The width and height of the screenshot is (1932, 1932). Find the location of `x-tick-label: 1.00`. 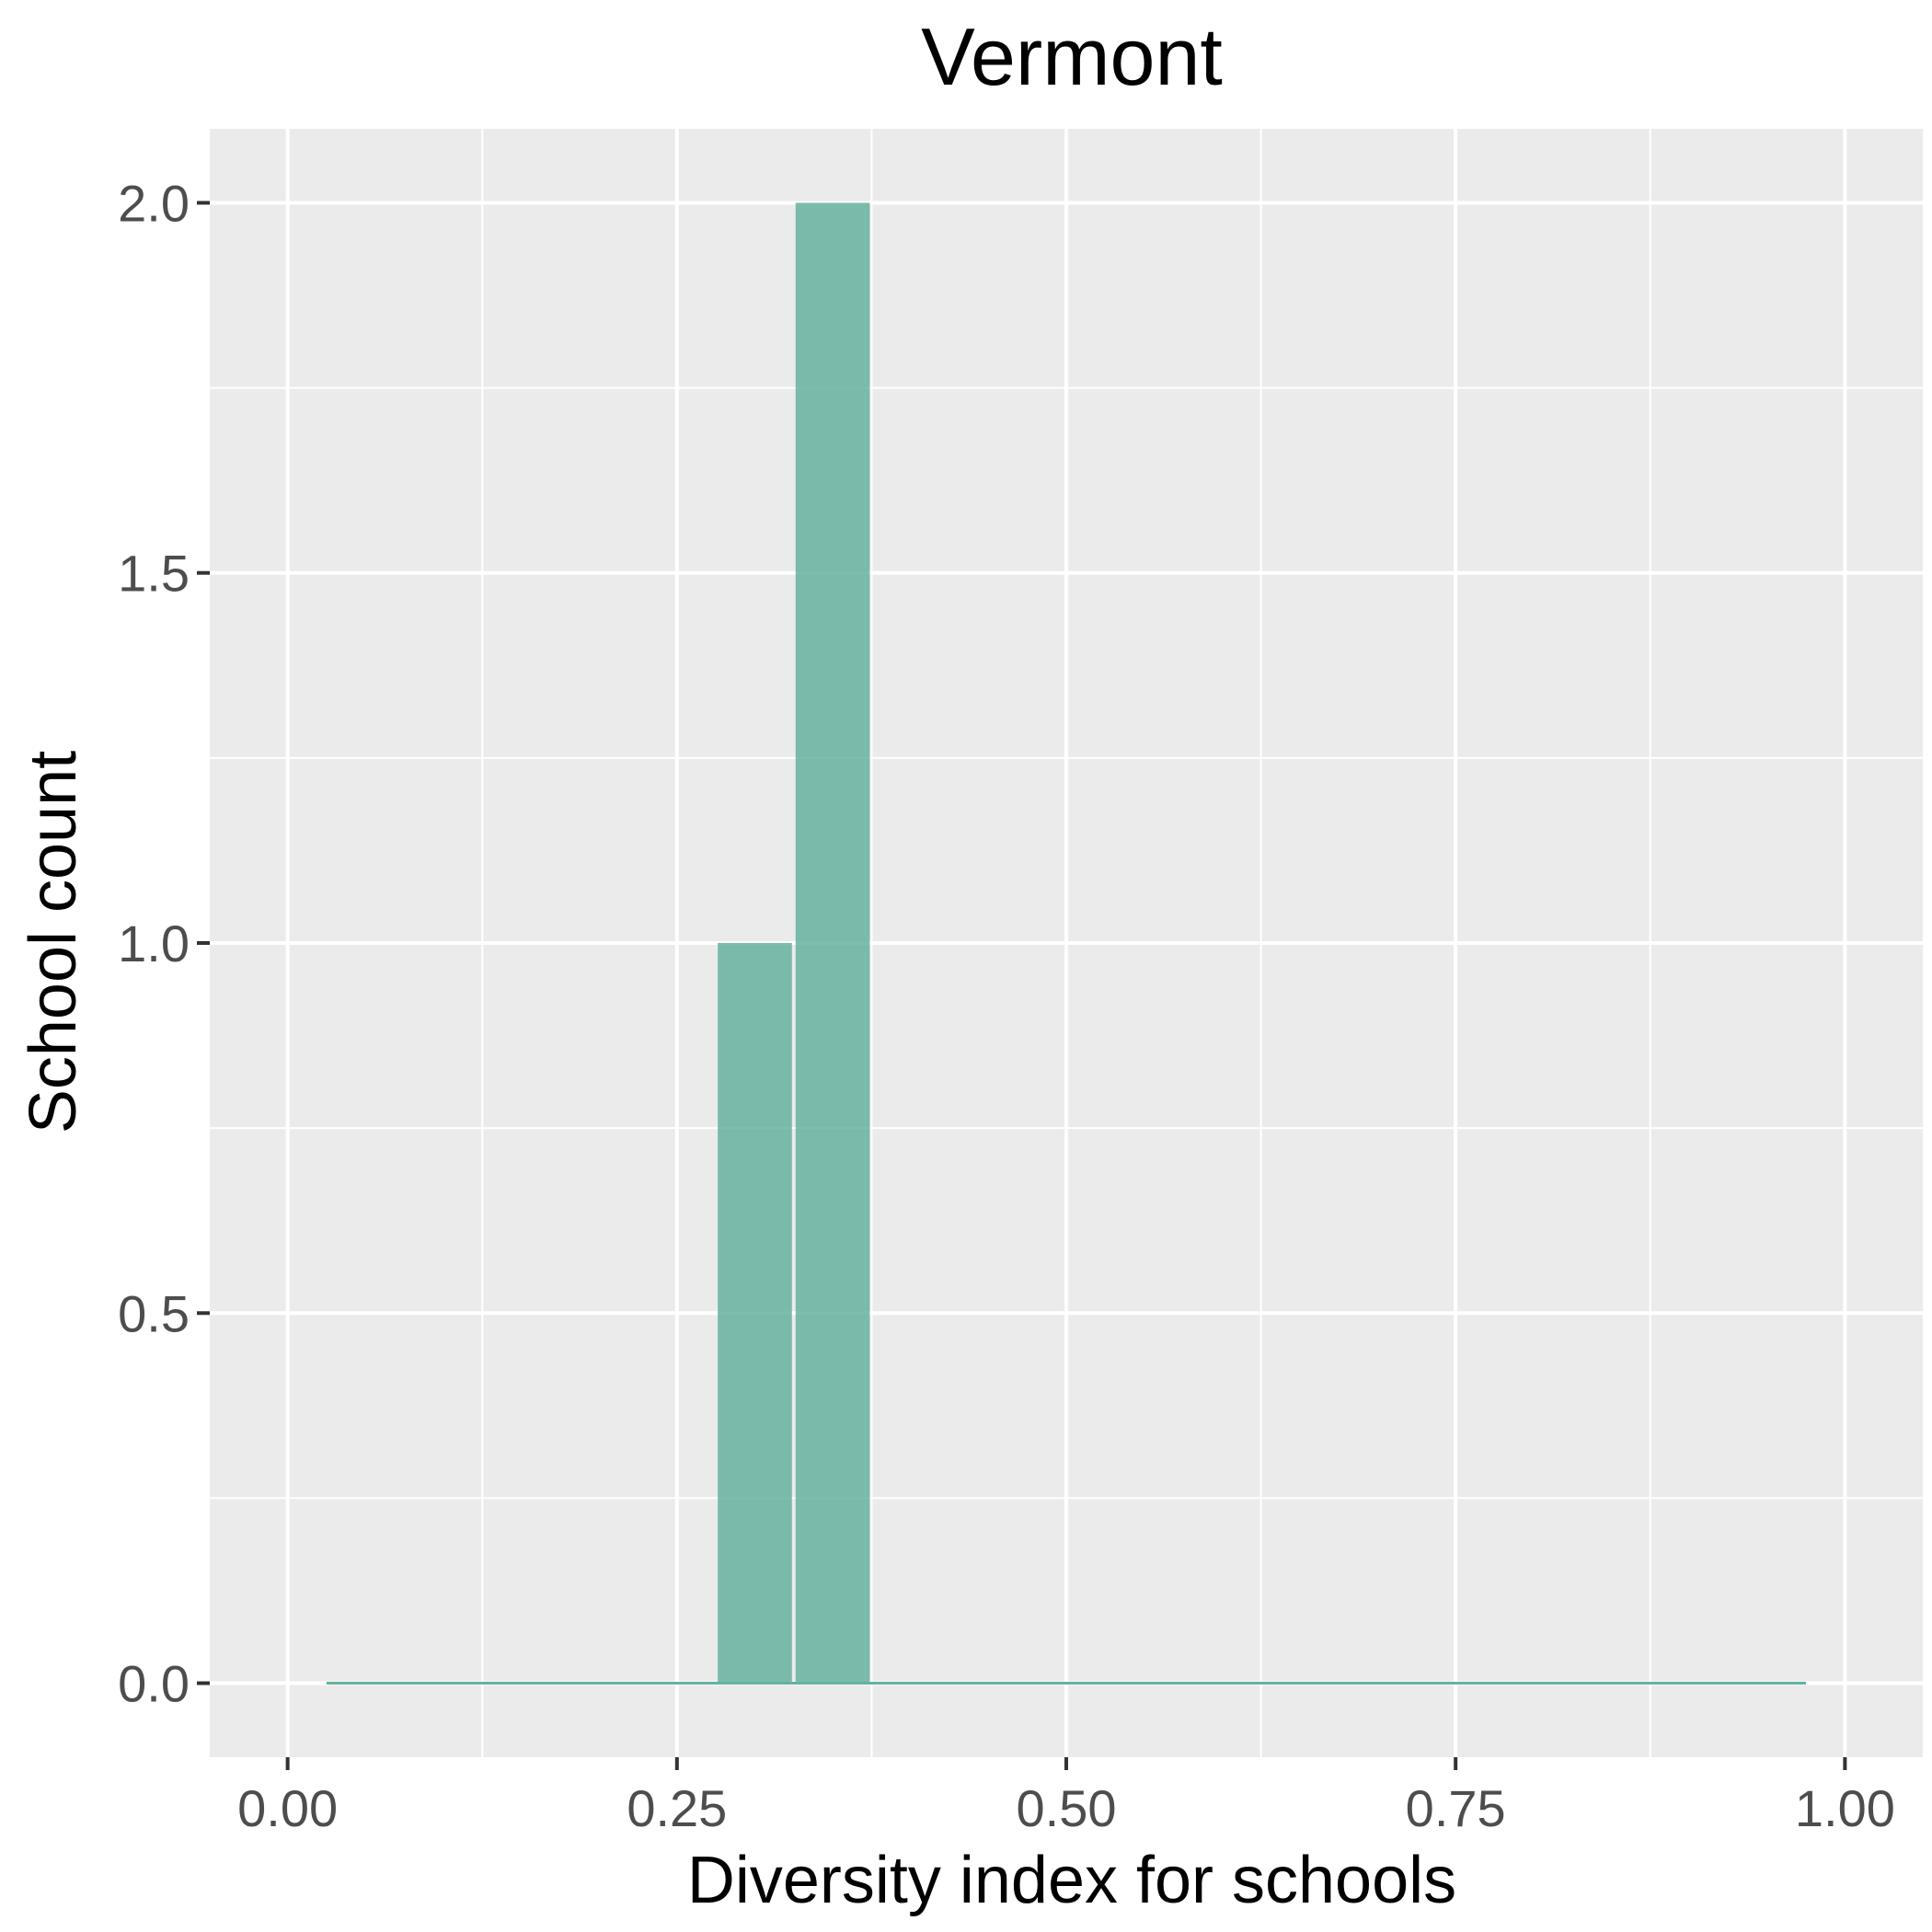

x-tick-label: 1.00 is located at coordinates (1845, 1808).